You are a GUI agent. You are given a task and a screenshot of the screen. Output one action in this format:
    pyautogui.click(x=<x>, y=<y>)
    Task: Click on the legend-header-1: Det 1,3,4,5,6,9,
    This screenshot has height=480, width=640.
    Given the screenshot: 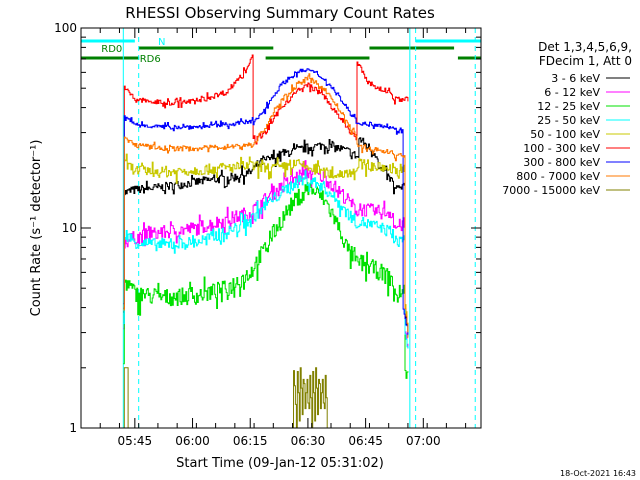 What is the action you would take?
    pyautogui.click(x=585, y=47)
    